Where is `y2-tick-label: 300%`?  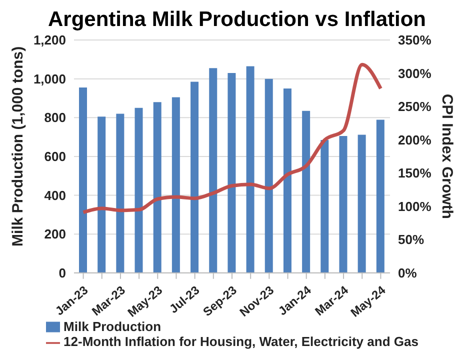
y2-tick-label: 300% is located at coordinates (415, 73).